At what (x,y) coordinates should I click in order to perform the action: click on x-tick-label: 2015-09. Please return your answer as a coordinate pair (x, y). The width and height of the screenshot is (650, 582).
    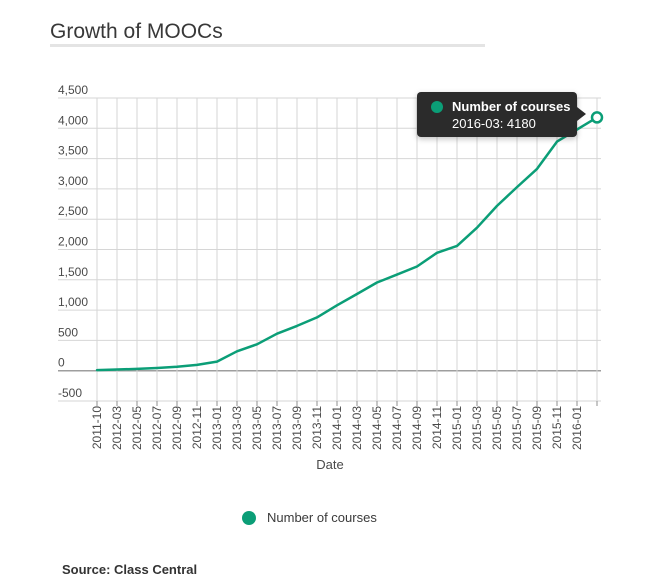
    Looking at the image, I should click on (537, 428).